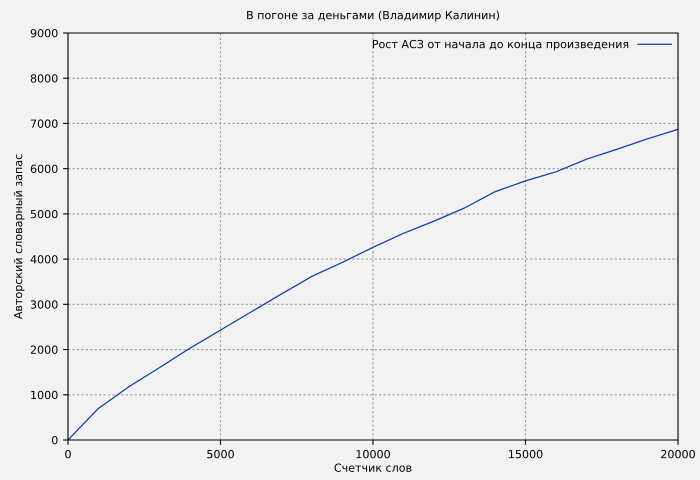 The height and width of the screenshot is (480, 700). Describe the element at coordinates (44, 304) in the screenshot. I see `y-tick-label: 3000` at that location.